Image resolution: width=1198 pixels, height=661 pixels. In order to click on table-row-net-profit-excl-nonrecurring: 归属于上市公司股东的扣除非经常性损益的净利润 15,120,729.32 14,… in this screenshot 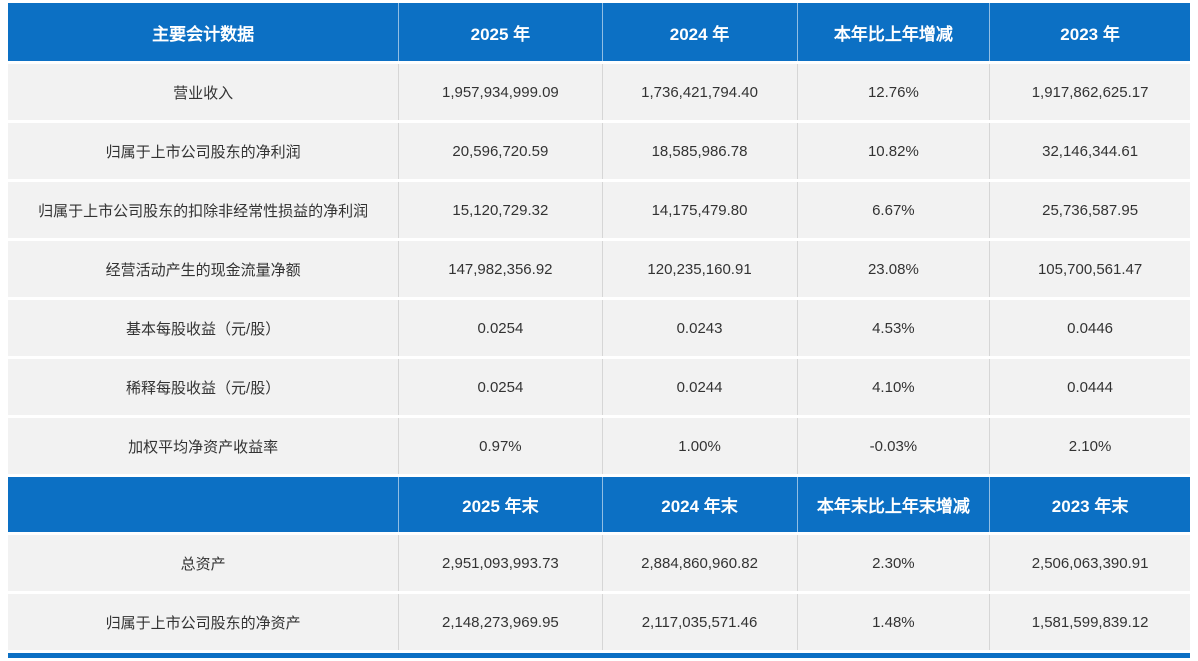, I will do `click(599, 210)`.